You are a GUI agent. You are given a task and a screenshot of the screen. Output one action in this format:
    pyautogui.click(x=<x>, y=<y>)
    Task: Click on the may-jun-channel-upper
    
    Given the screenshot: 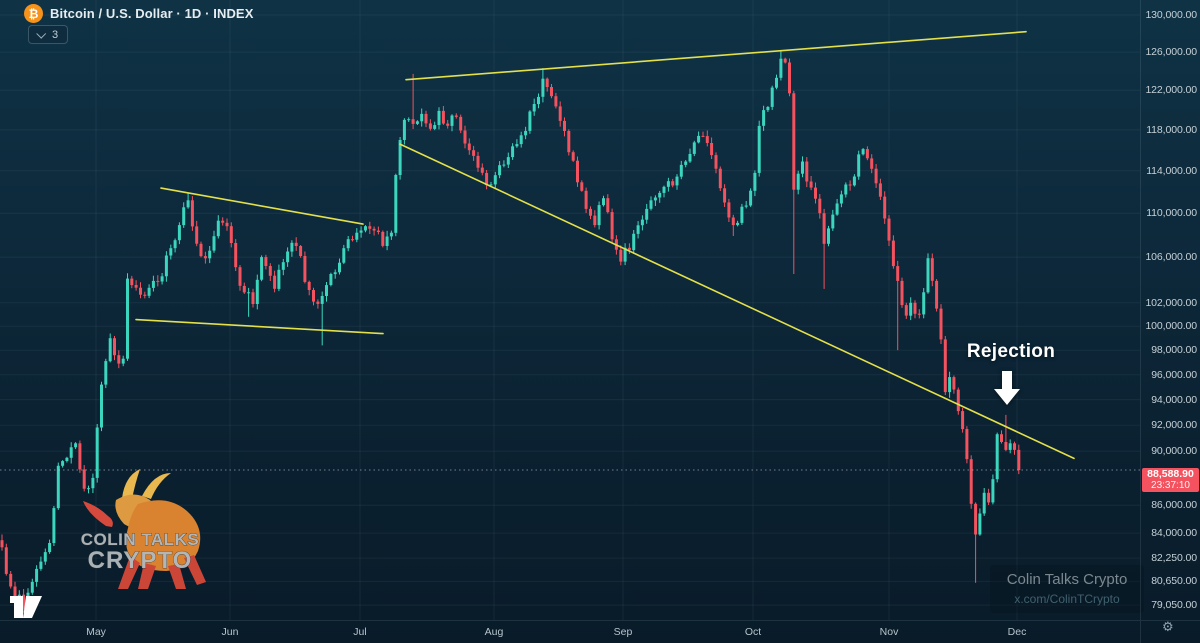 What is the action you would take?
    pyautogui.click(x=262, y=206)
    